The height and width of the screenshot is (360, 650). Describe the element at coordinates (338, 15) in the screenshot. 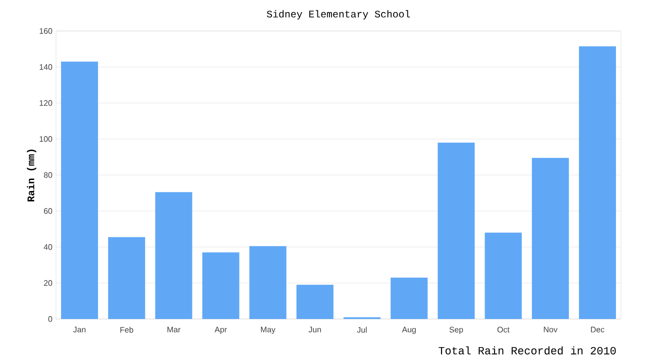

I see `chart-title: Sidney Elementary School` at that location.